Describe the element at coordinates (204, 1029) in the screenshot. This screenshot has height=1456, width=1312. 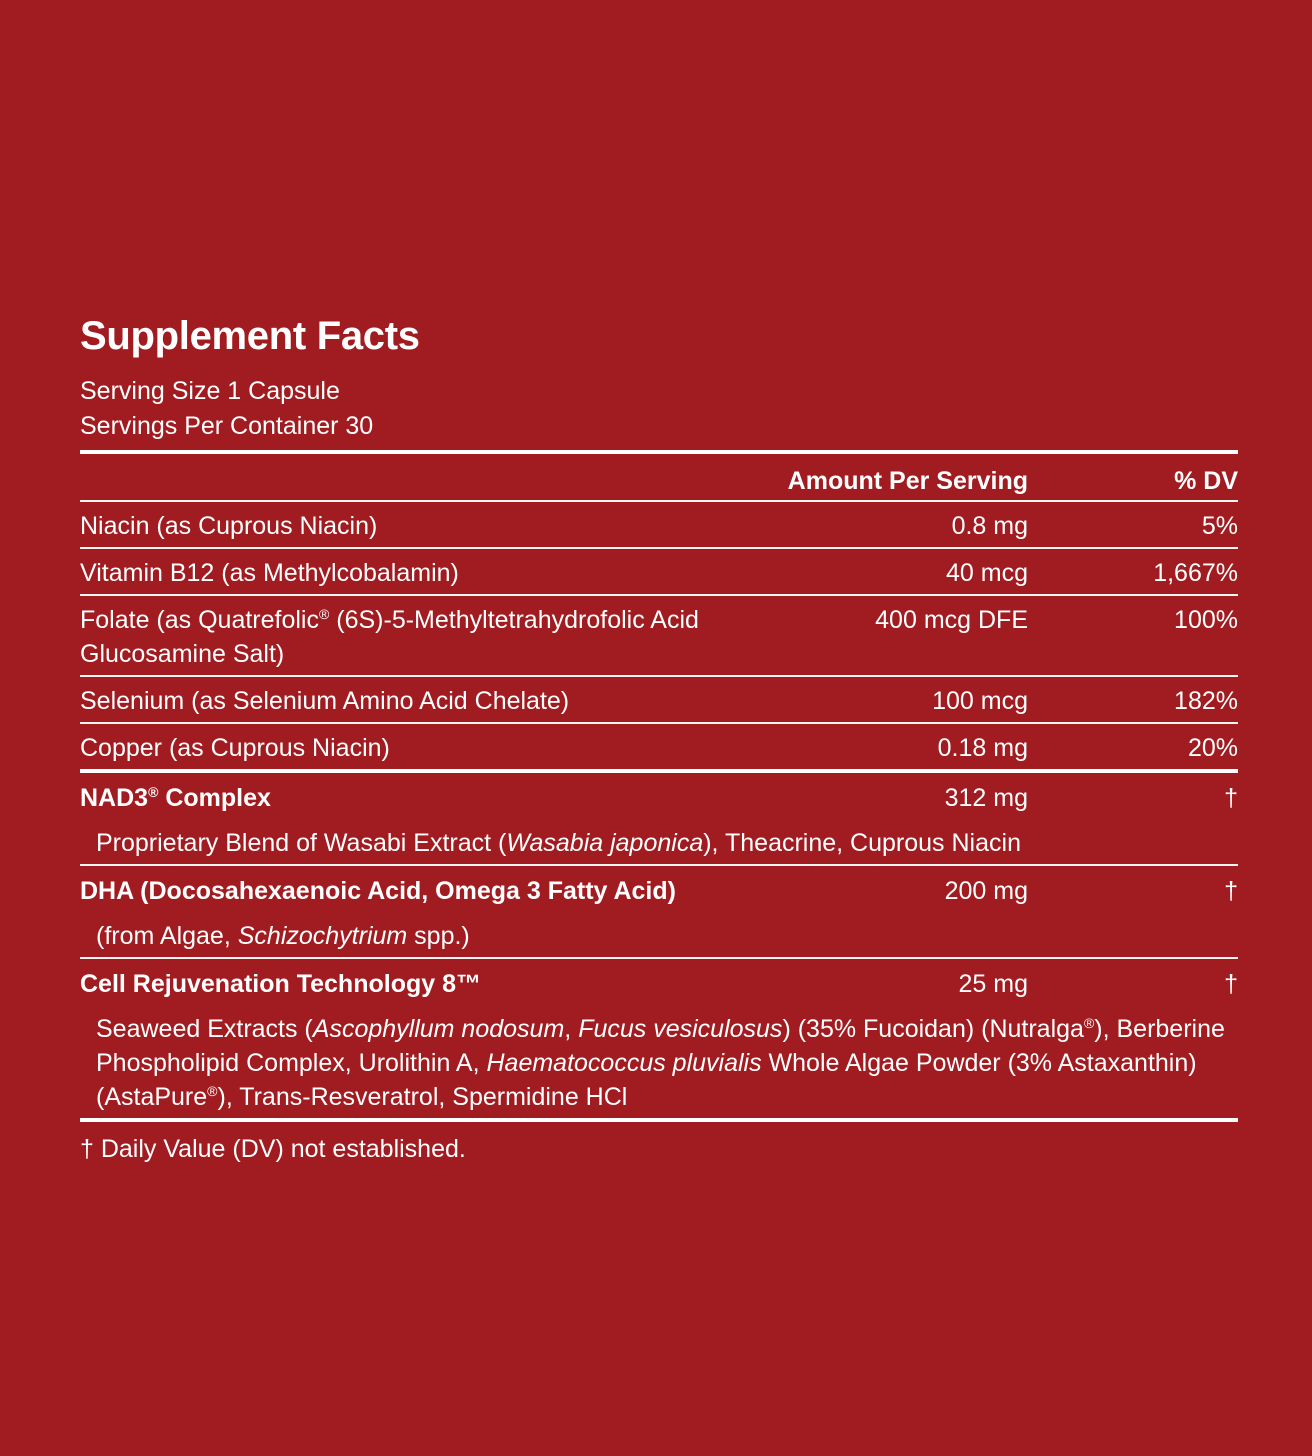
I see `blend-description-text: Seaweed Extracts (` at that location.